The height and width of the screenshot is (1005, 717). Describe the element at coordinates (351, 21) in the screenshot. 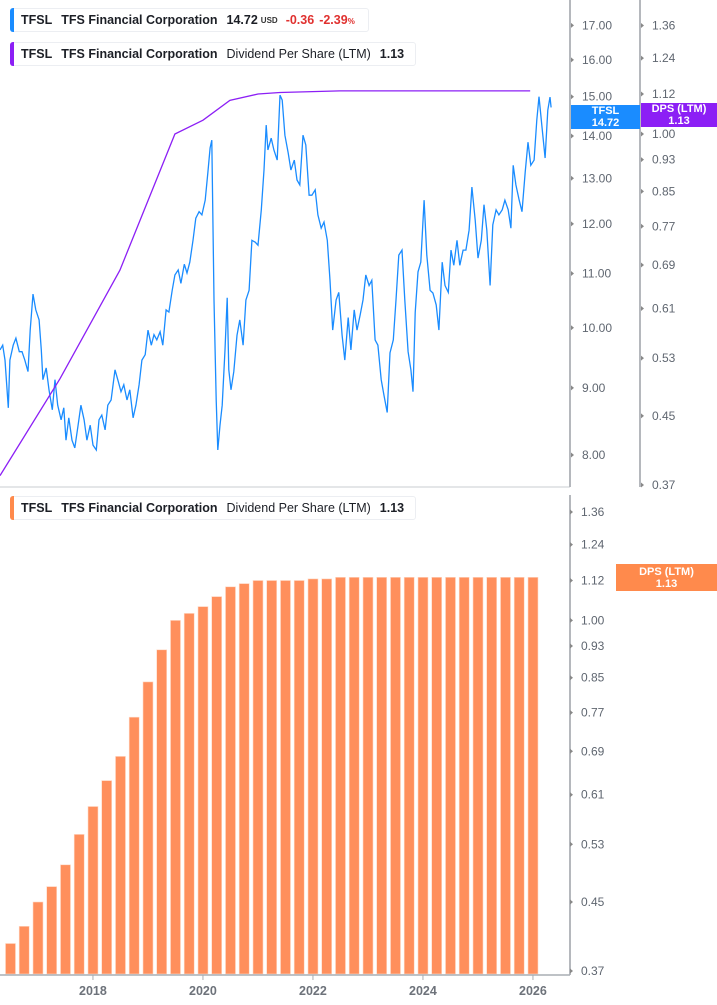

I see `pct-sign: %` at that location.